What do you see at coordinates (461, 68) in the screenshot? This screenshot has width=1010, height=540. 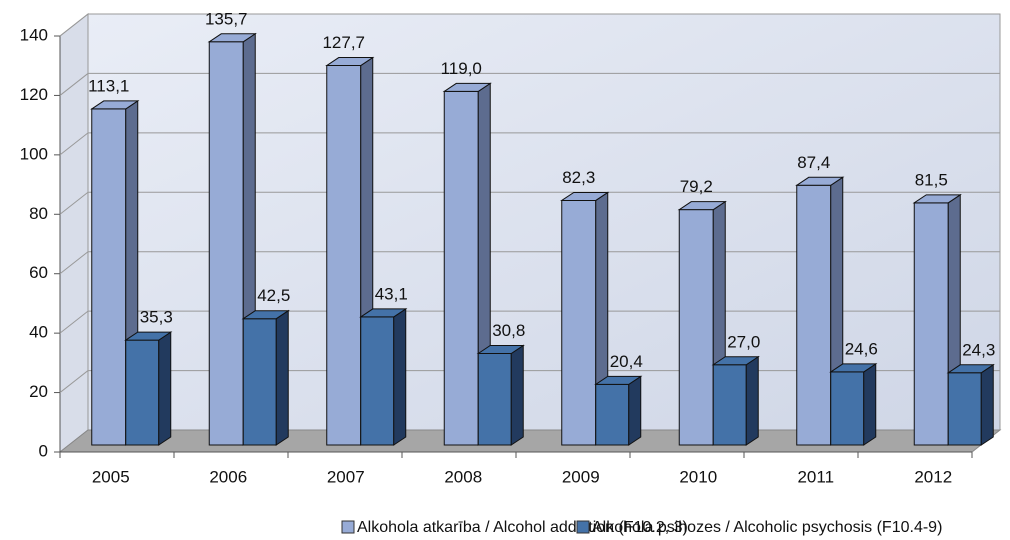 I see `data-label: 119,0` at bounding box center [461, 68].